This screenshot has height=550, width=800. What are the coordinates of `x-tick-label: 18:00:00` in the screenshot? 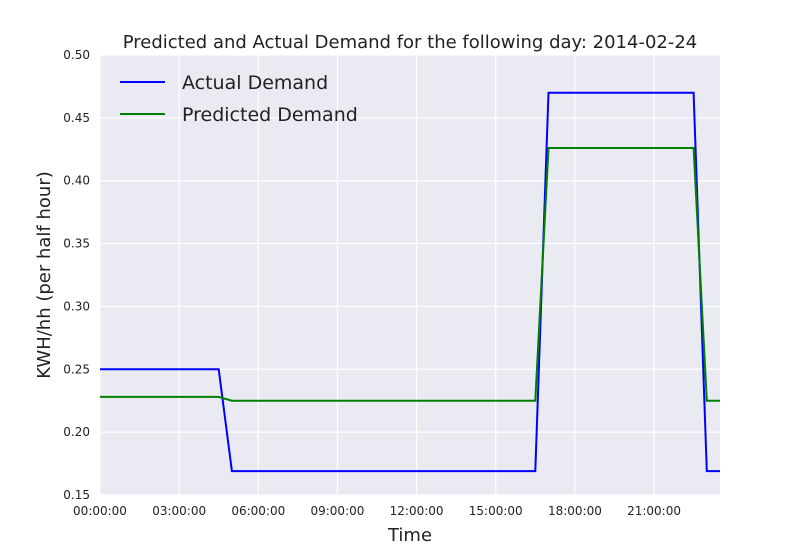 It's located at (575, 511).